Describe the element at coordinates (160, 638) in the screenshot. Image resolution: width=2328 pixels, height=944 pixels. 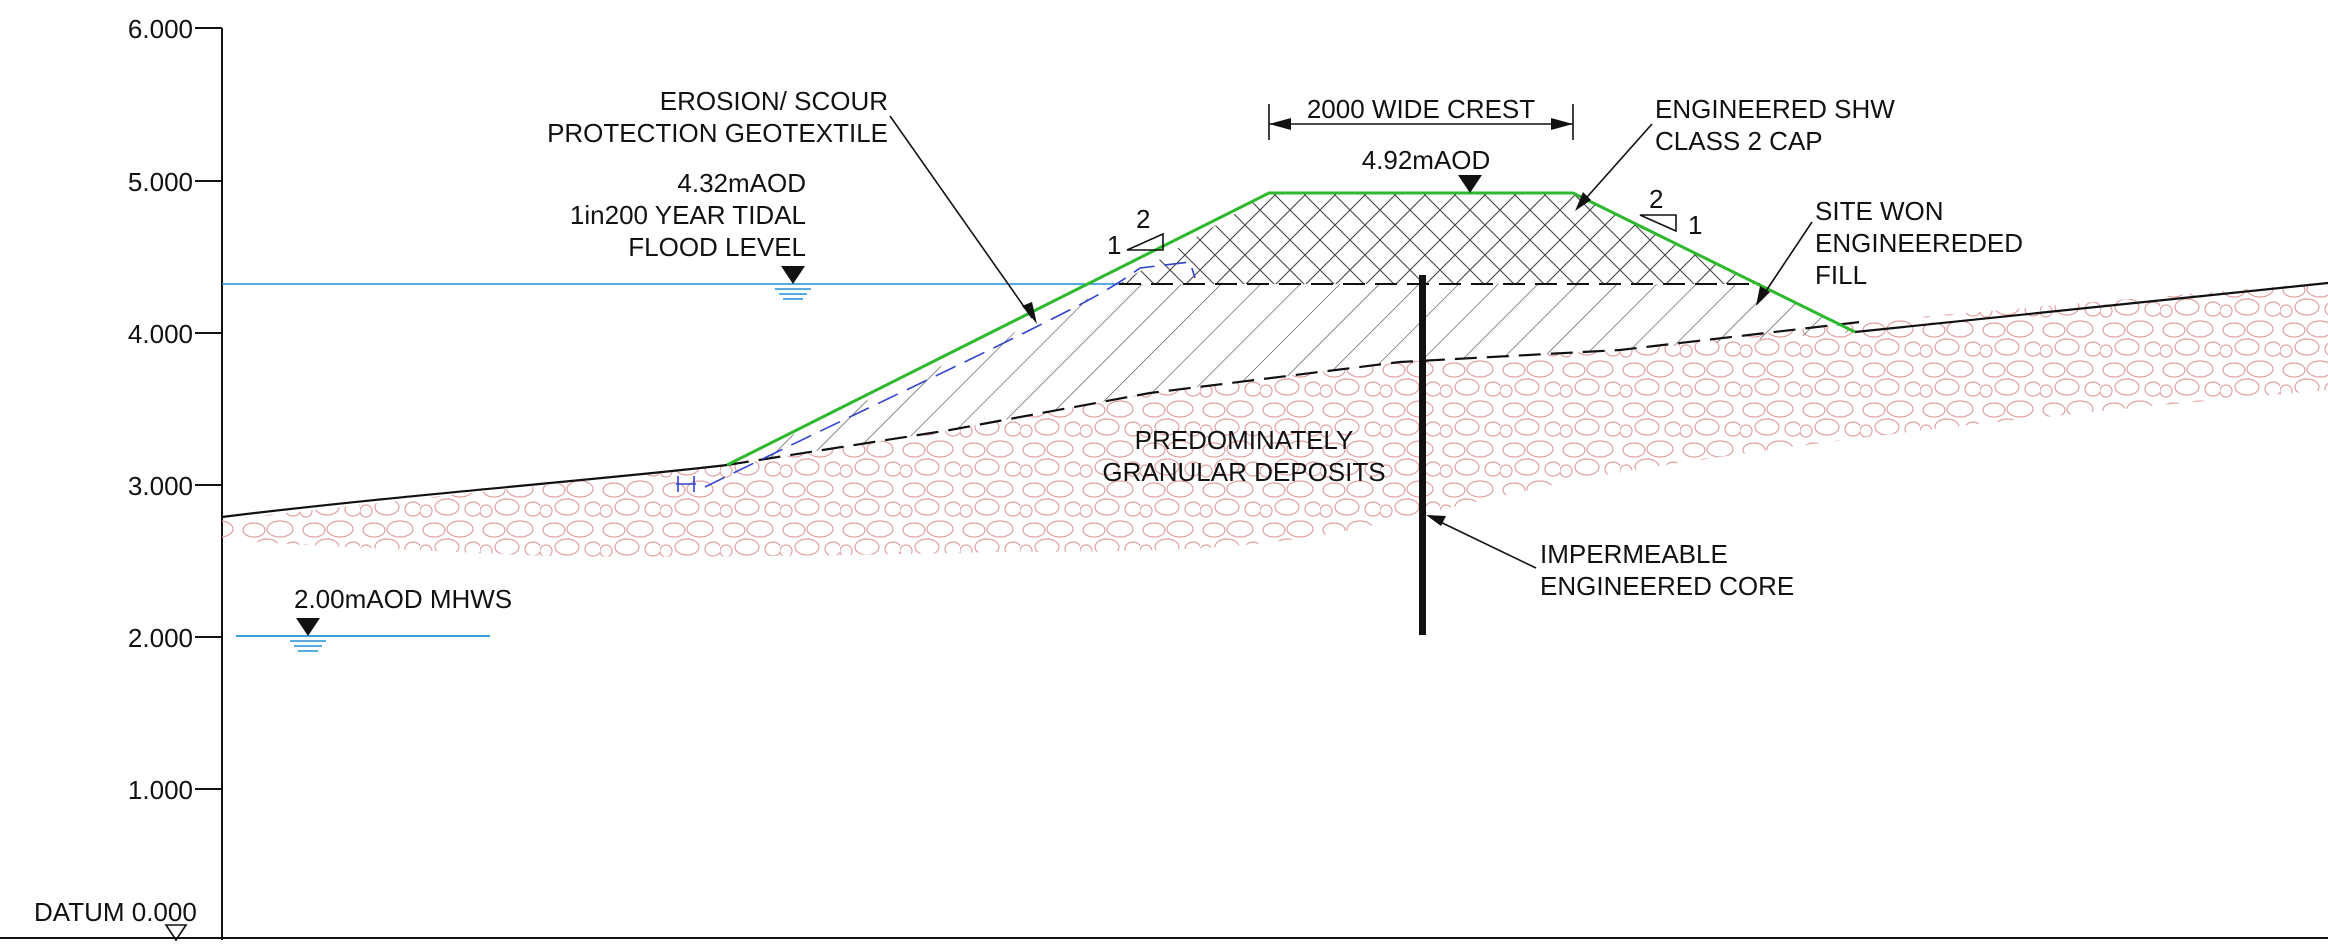
I see `tick-label-2: 2.000` at that location.